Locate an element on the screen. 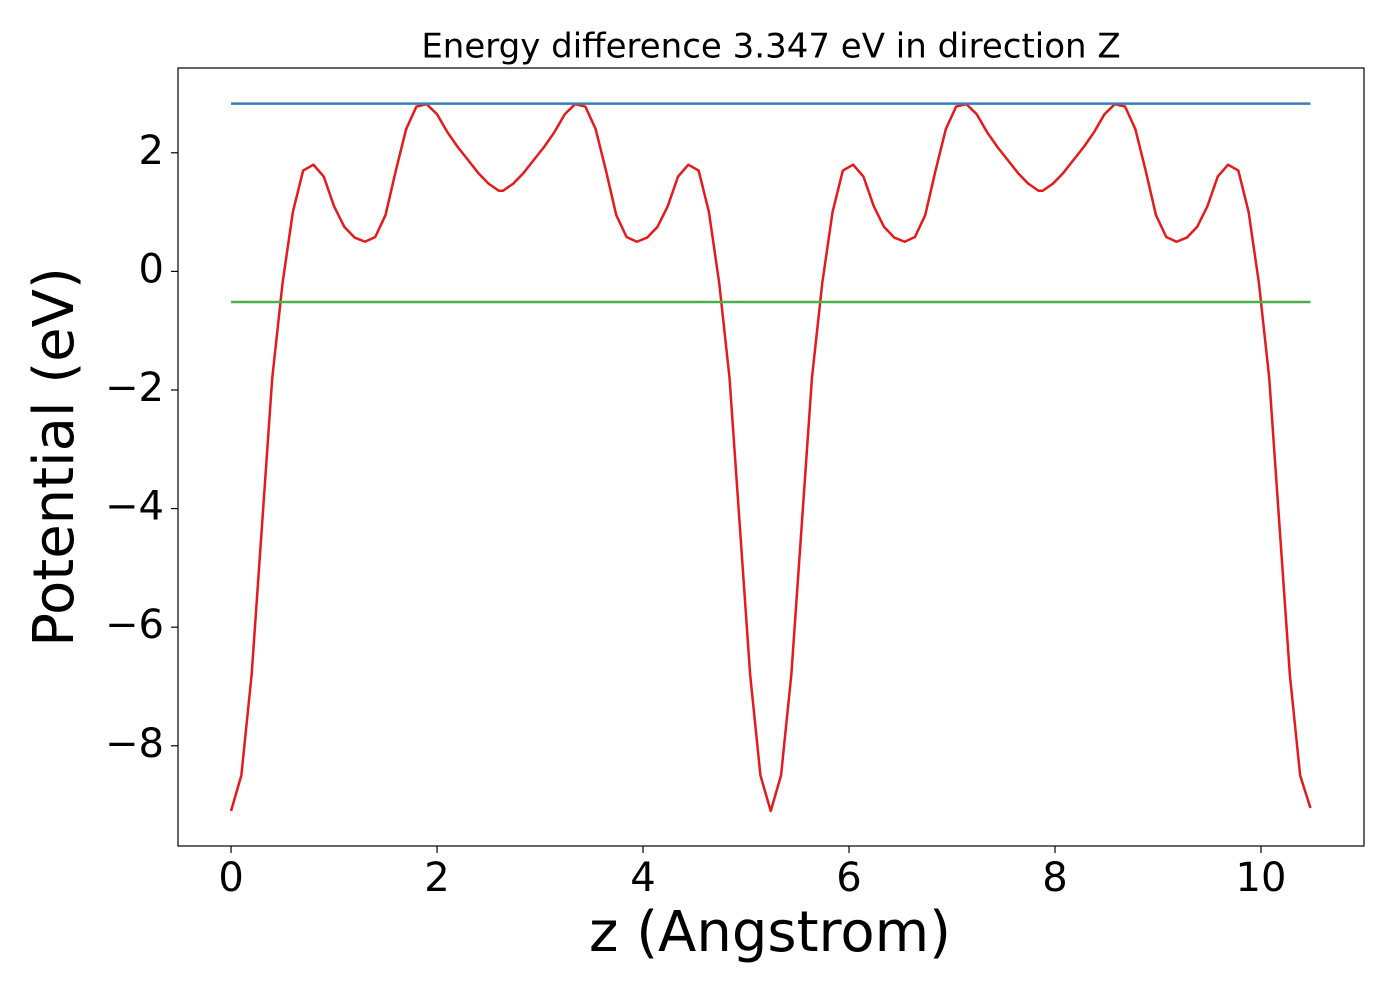  y-tick-label: −4 is located at coordinates (134, 507).